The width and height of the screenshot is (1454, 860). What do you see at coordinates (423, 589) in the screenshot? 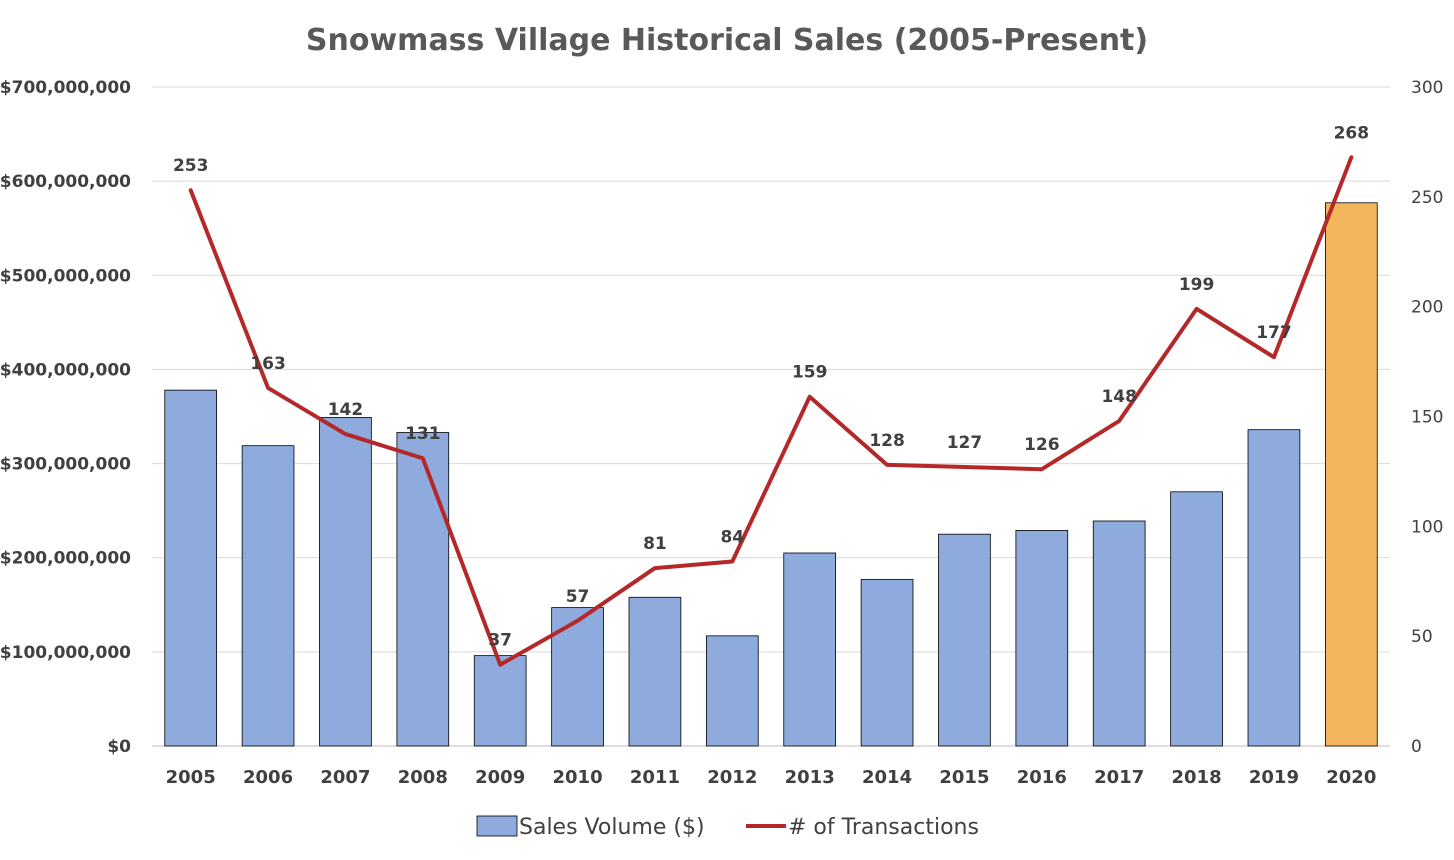
I see `bar-2008` at bounding box center [423, 589].